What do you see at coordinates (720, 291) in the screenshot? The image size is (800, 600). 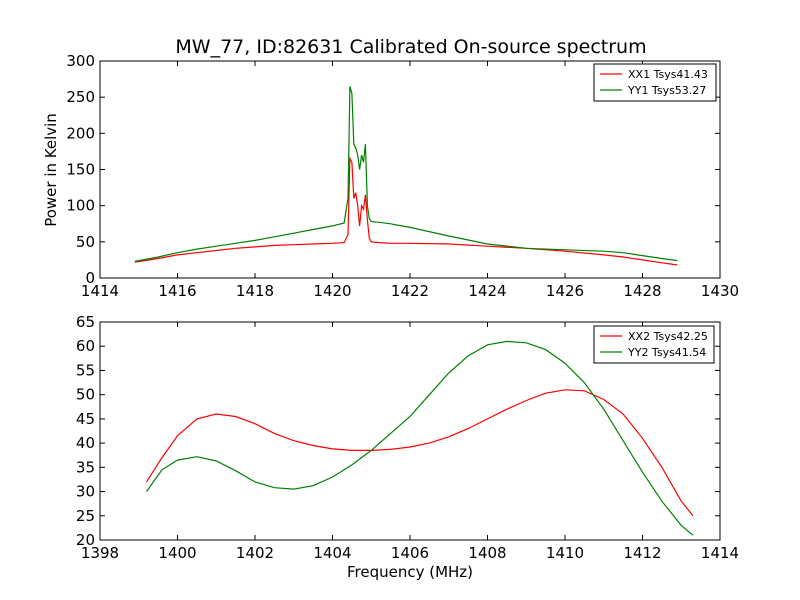 I see `x-tick-label: 1430` at bounding box center [720, 291].